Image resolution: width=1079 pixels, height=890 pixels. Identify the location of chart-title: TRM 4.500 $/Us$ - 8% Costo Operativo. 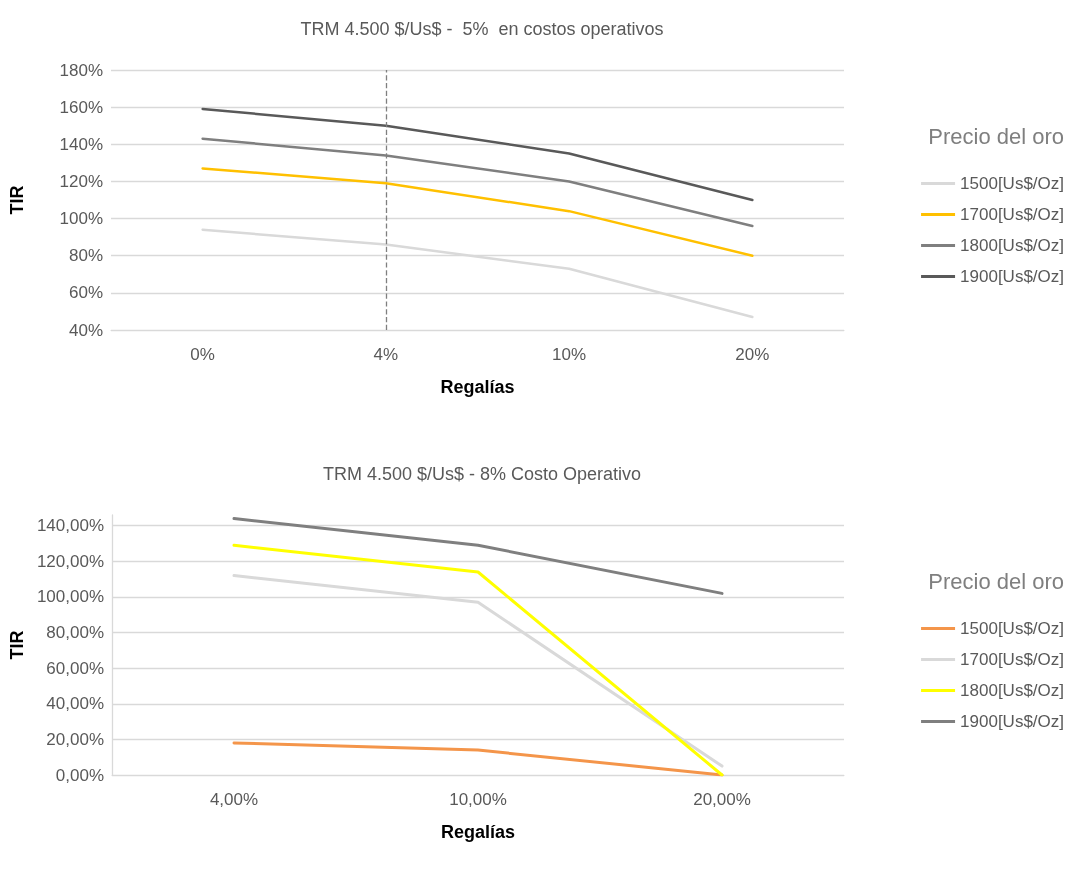
(482, 474).